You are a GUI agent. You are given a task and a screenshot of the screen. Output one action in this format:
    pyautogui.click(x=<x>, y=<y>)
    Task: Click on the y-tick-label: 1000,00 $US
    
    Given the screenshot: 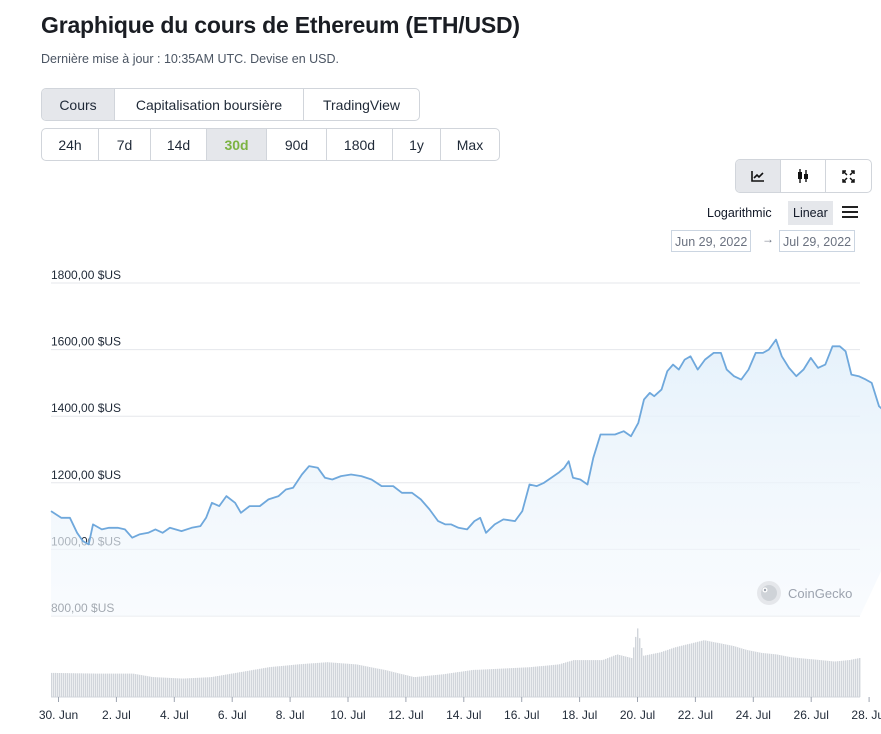 What is the action you would take?
    pyautogui.click(x=86, y=541)
    